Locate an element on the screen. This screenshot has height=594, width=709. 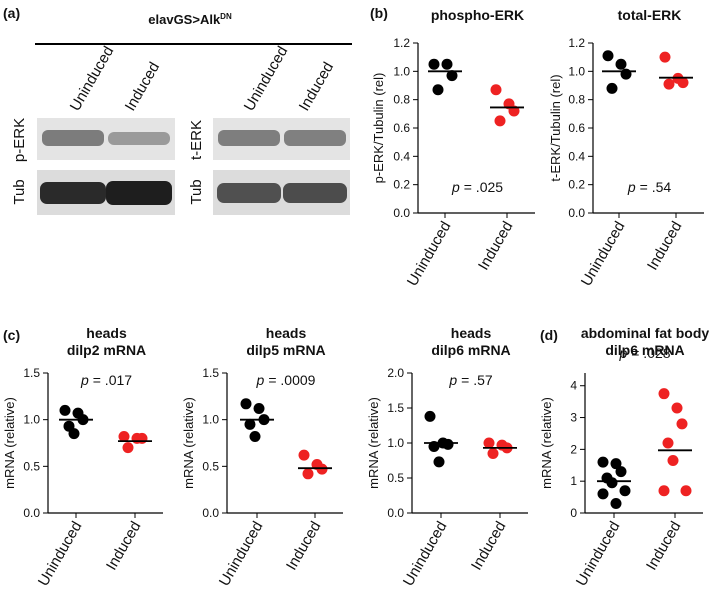
blot-title-main: elavGS>Alk is located at coordinates (184, 19).